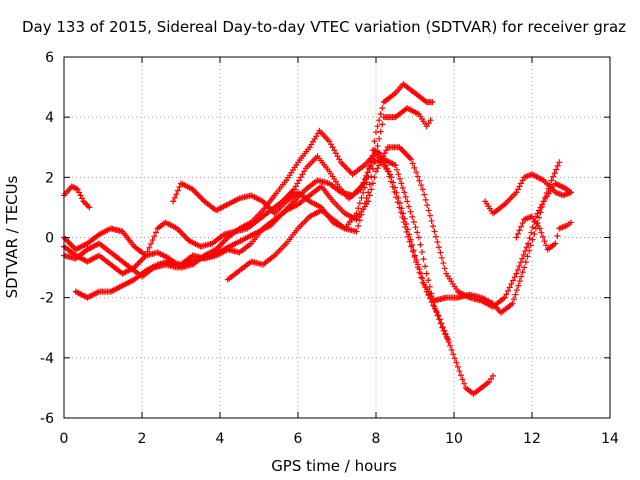 Image resolution: width=640 pixels, height=480 pixels. Describe the element at coordinates (49, 58) in the screenshot. I see `y-tick-label: 6` at that location.